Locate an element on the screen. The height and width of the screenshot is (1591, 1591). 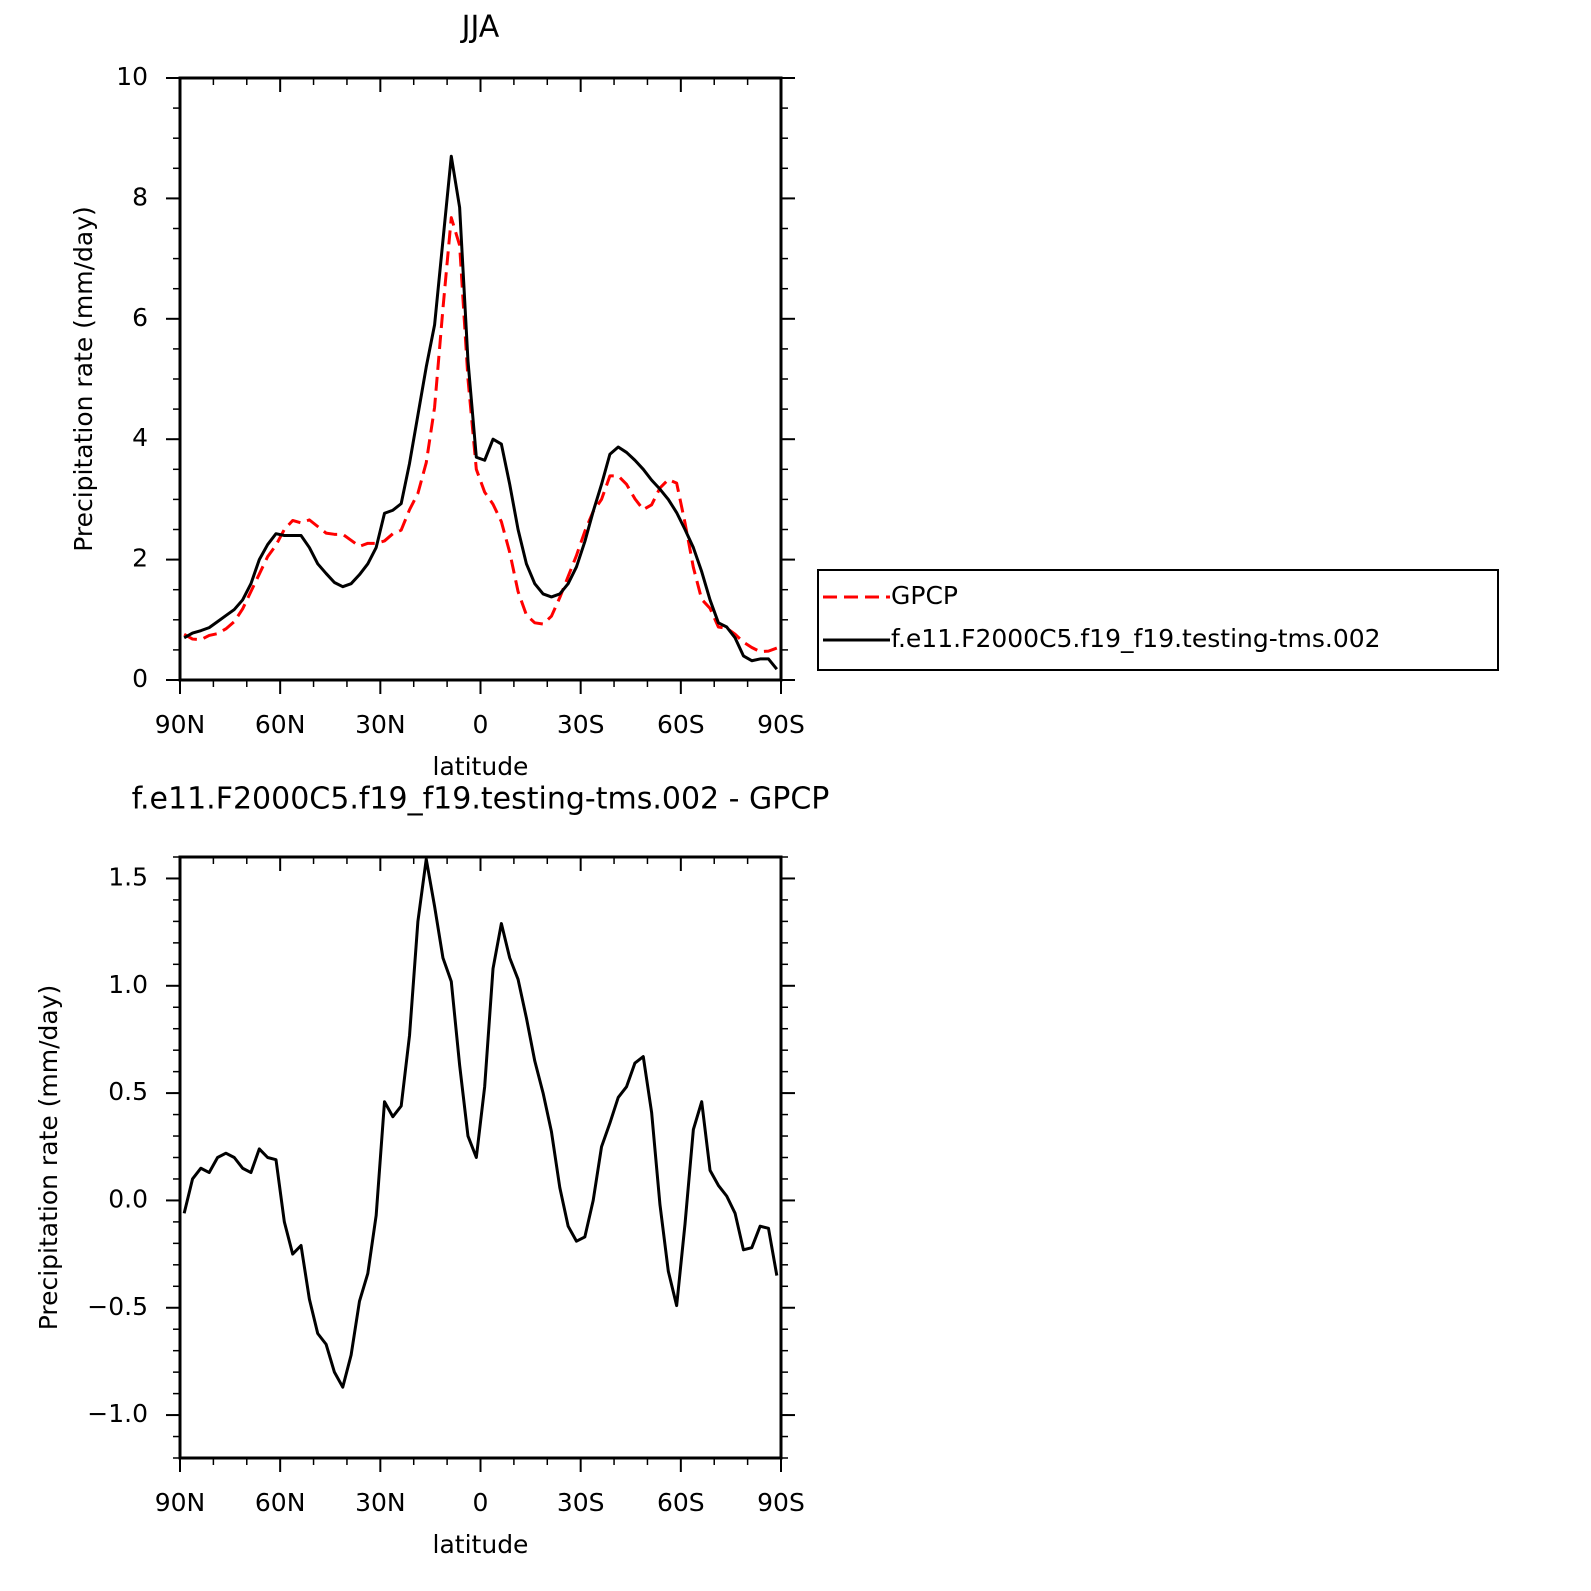
y-tick-label: 6 is located at coordinates (140, 317).